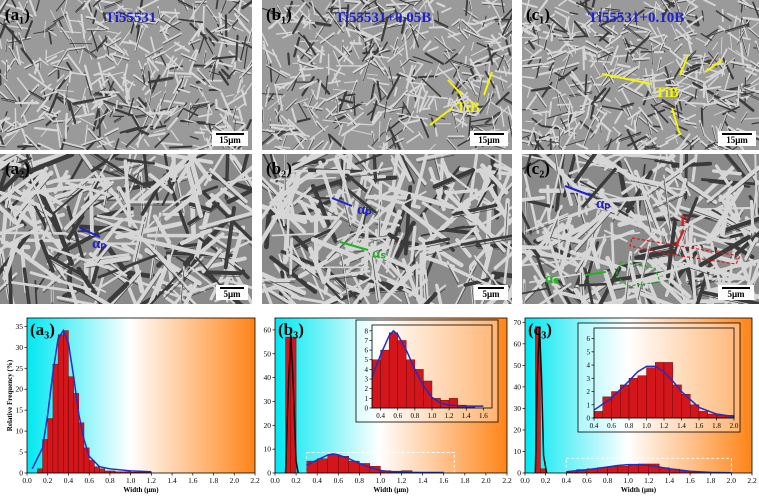  What do you see at coordinates (540, 329) in the screenshot?
I see `chart-title: (c₃)` at bounding box center [540, 329].